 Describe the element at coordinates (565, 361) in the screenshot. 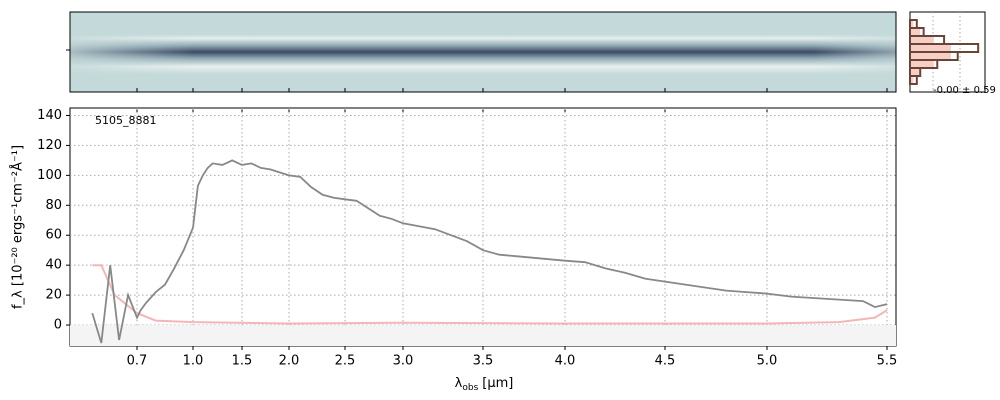

I see `x-tick-label: 4.0` at that location.